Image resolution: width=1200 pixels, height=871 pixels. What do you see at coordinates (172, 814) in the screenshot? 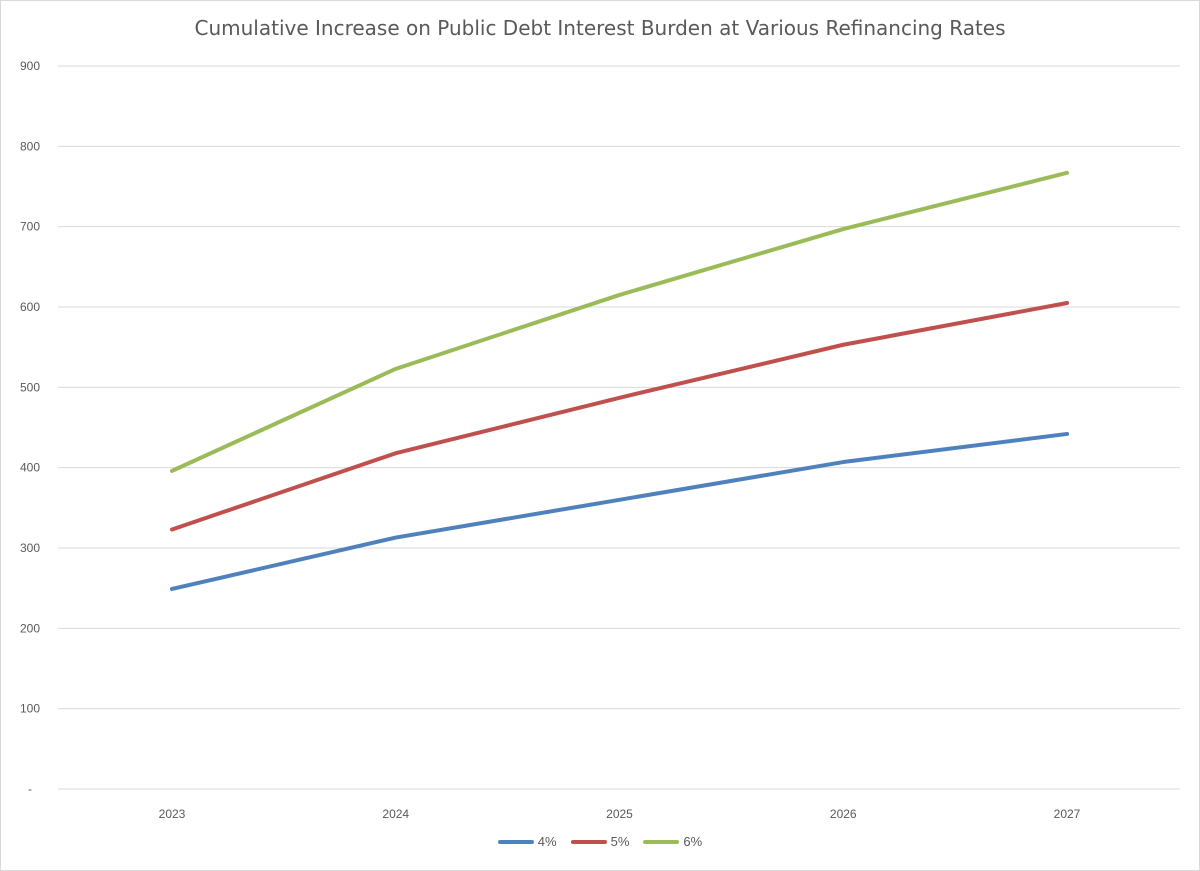
I see `x-tick-label: 2023` at bounding box center [172, 814].